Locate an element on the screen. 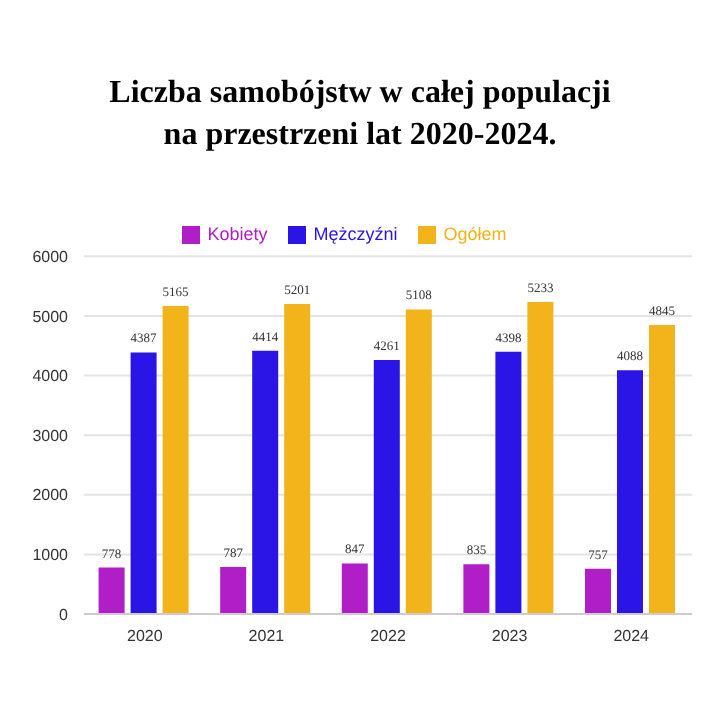 This screenshot has width=720, height=720. x-tick-label: 2023 is located at coordinates (510, 636).